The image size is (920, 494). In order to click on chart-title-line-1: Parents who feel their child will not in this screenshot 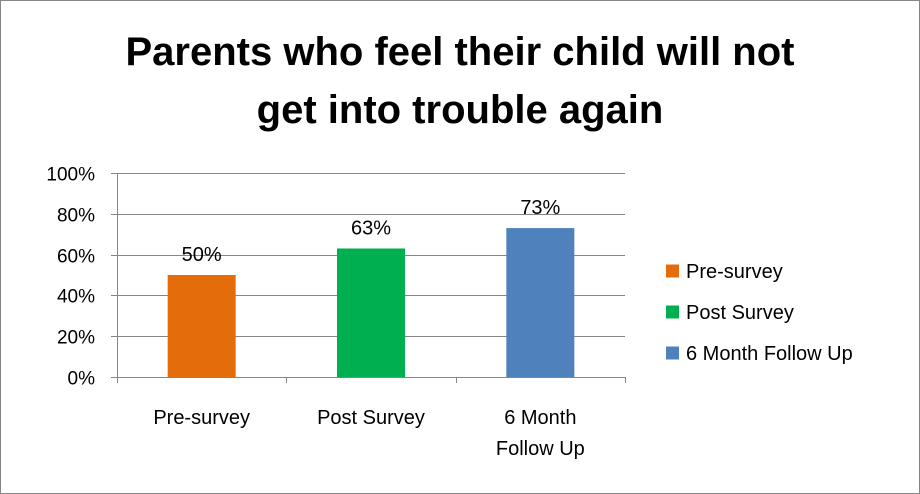, I will do `click(460, 52)`.